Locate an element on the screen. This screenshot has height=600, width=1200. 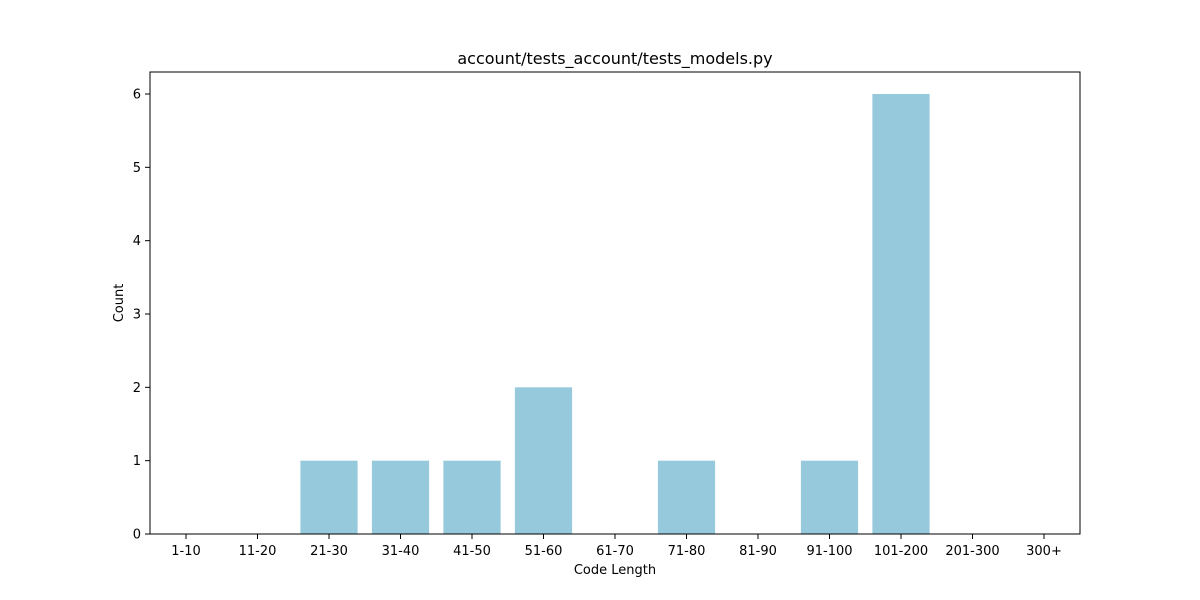
x-tick-label: 11-20 is located at coordinates (258, 551).